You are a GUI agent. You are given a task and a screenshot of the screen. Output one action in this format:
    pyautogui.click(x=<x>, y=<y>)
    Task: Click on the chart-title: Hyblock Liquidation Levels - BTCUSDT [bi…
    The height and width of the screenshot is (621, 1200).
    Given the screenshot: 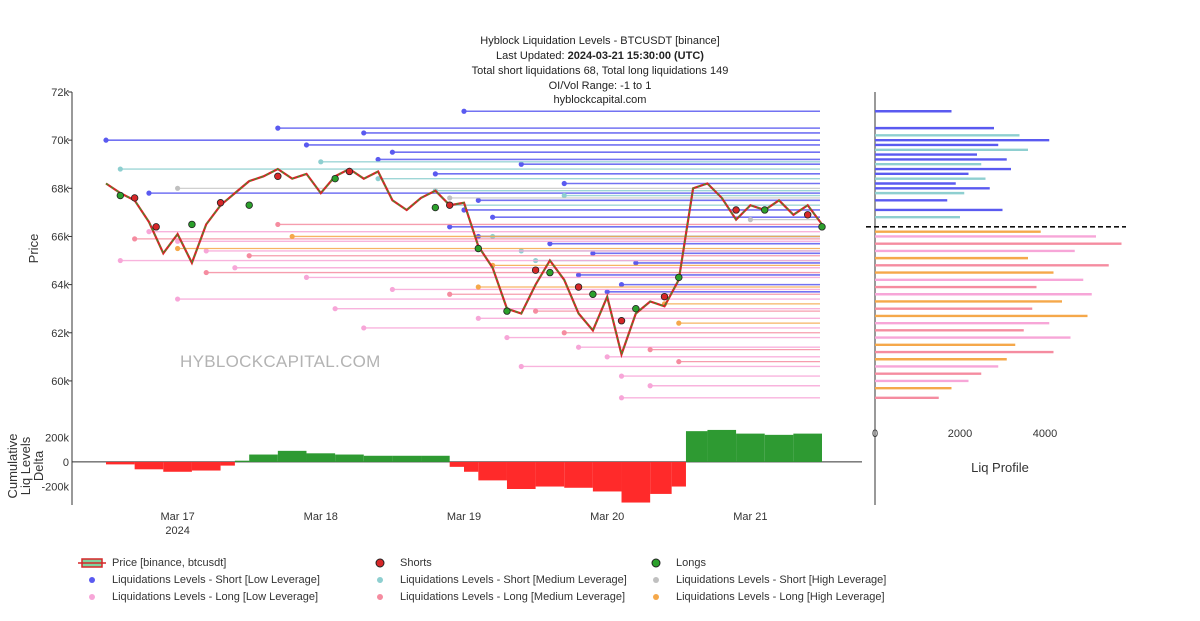 What is the action you would take?
    pyautogui.click(x=600, y=41)
    